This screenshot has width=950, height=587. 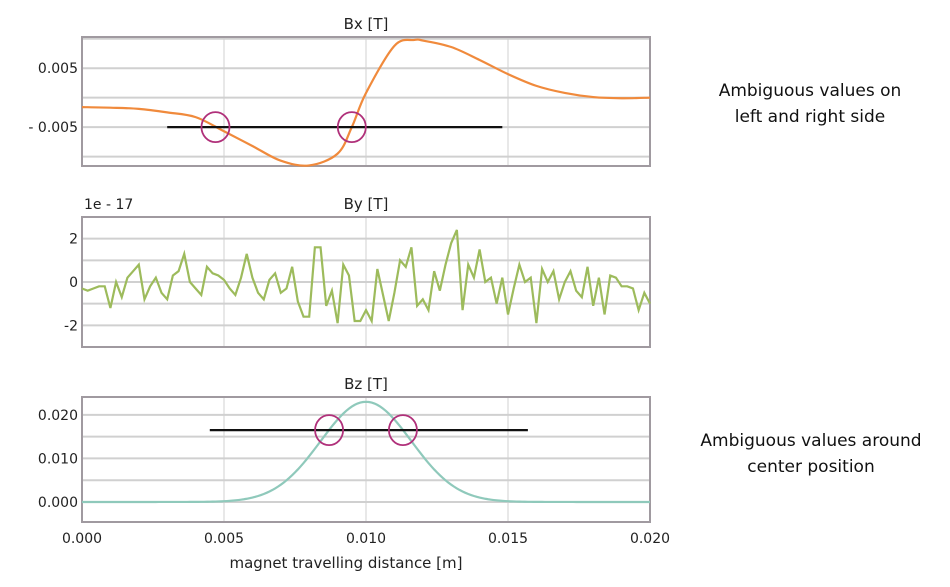 What do you see at coordinates (73, 240) in the screenshot?
I see `y-tick-label: 2` at bounding box center [73, 240].